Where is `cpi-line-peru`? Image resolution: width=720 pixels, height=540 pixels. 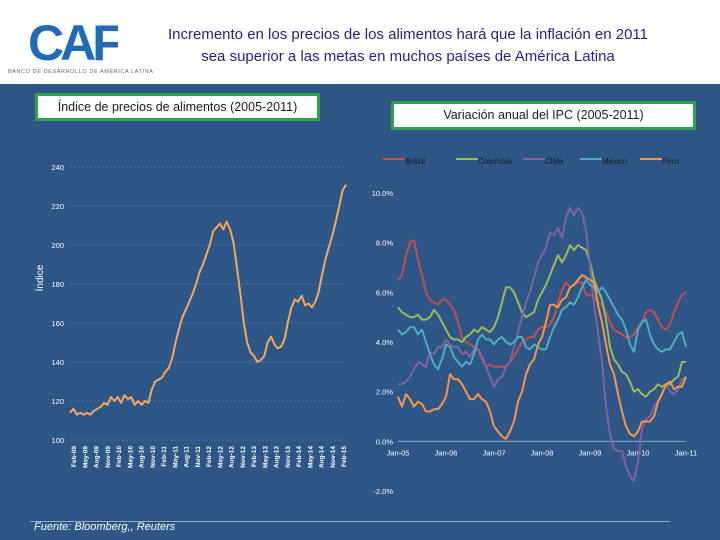 cpi-line-peru is located at coordinates (542, 357).